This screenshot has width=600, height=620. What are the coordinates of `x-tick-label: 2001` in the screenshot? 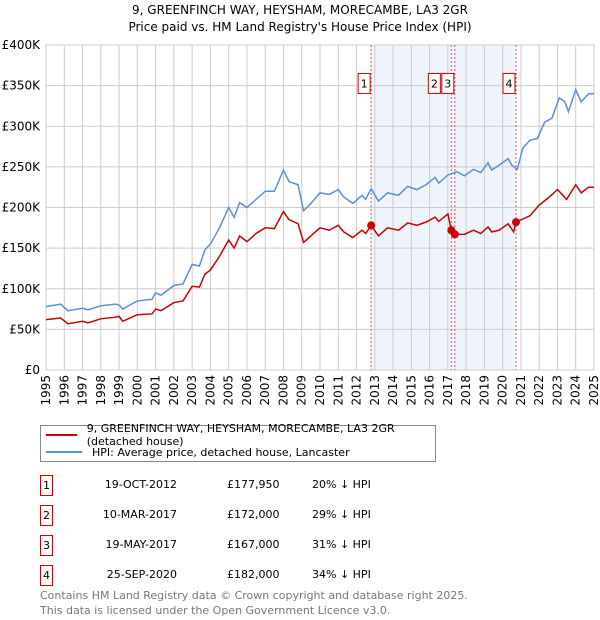 It's located at (156, 390).